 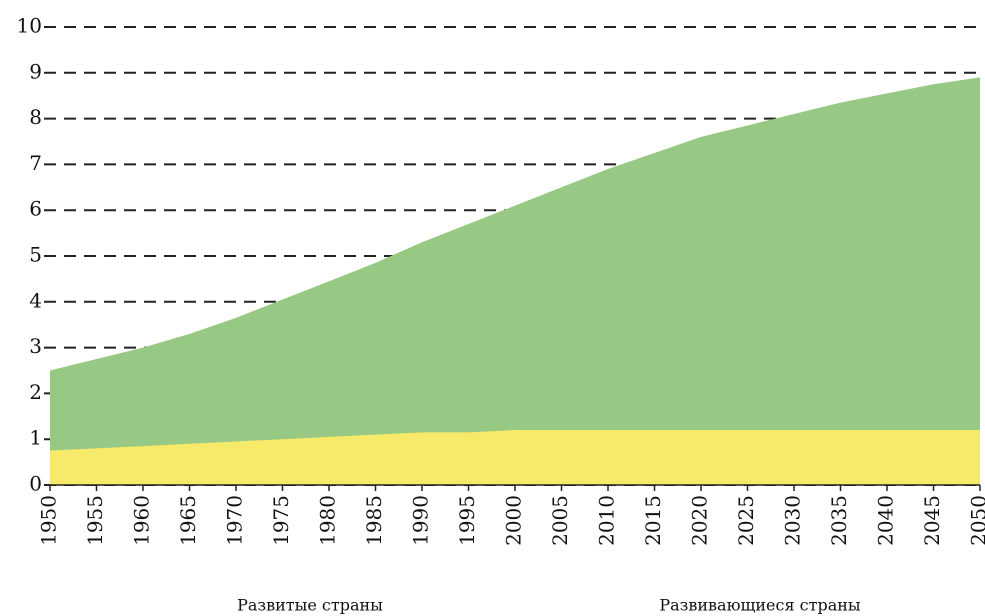 What do you see at coordinates (560, 520) in the screenshot?
I see `x-tick-label: 2005` at bounding box center [560, 520].